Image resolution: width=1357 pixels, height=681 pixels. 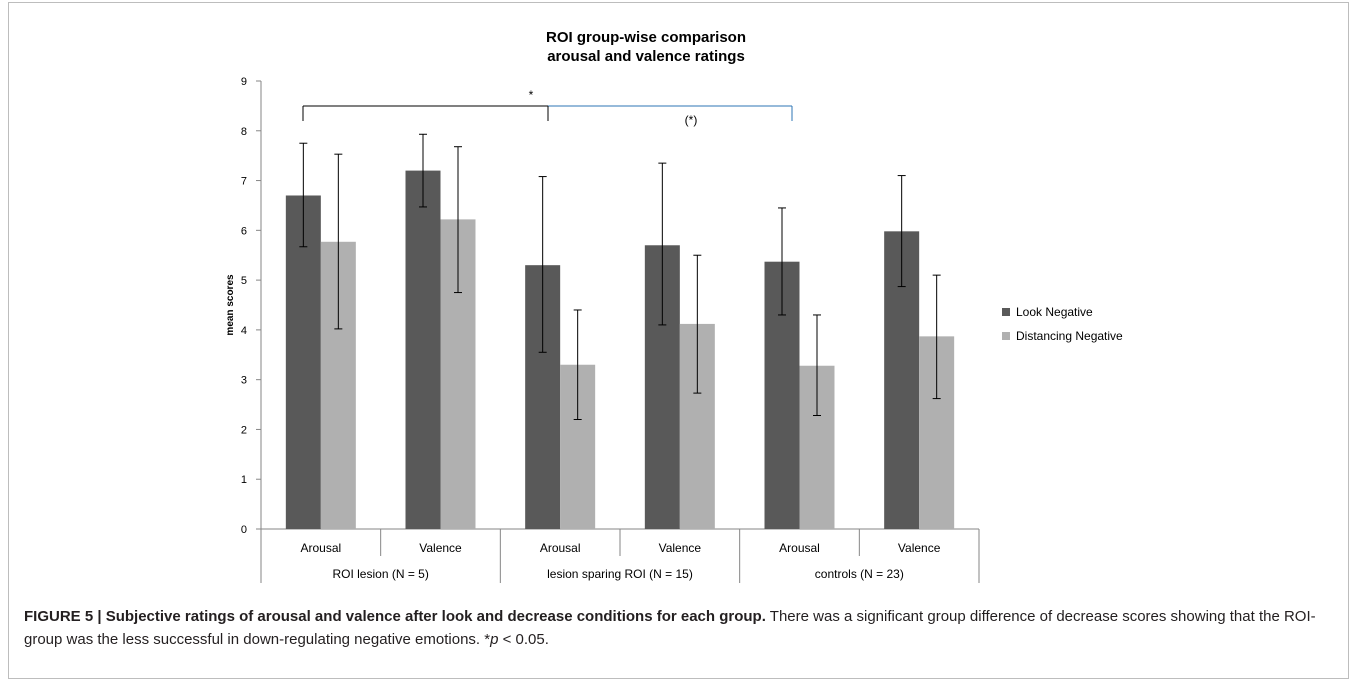 What do you see at coordinates (244, 281) in the screenshot?
I see `y-tick-label: 5` at bounding box center [244, 281].